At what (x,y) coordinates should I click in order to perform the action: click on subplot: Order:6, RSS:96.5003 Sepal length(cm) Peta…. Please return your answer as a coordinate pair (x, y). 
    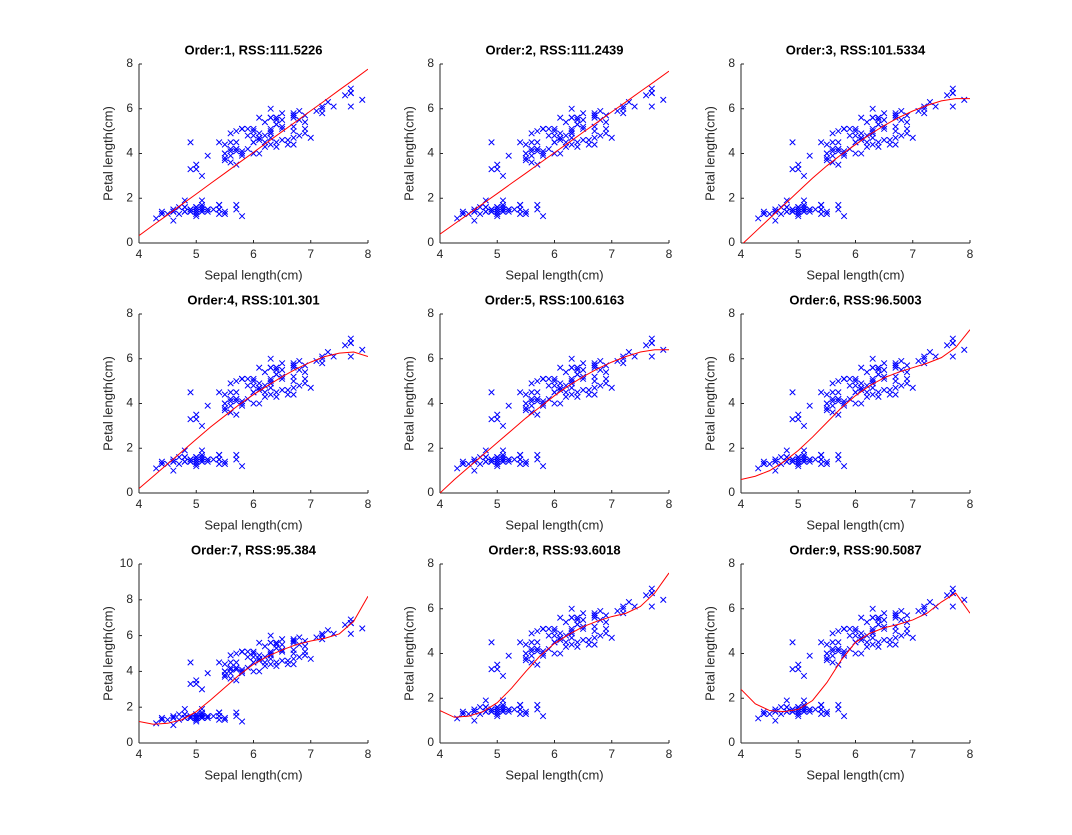
    Looking at the image, I should click on (837, 412).